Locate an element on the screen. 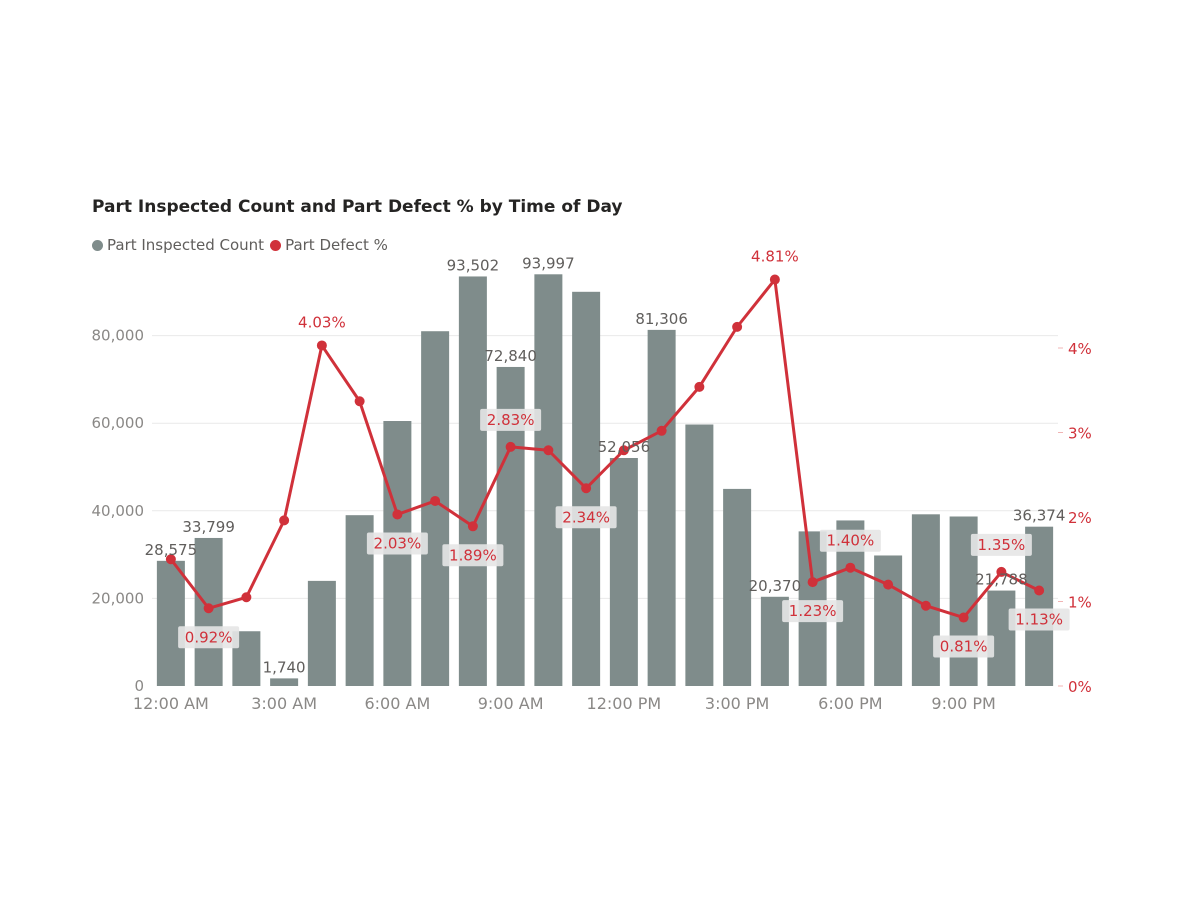  line-data-label: 4.03% is located at coordinates (322, 322).